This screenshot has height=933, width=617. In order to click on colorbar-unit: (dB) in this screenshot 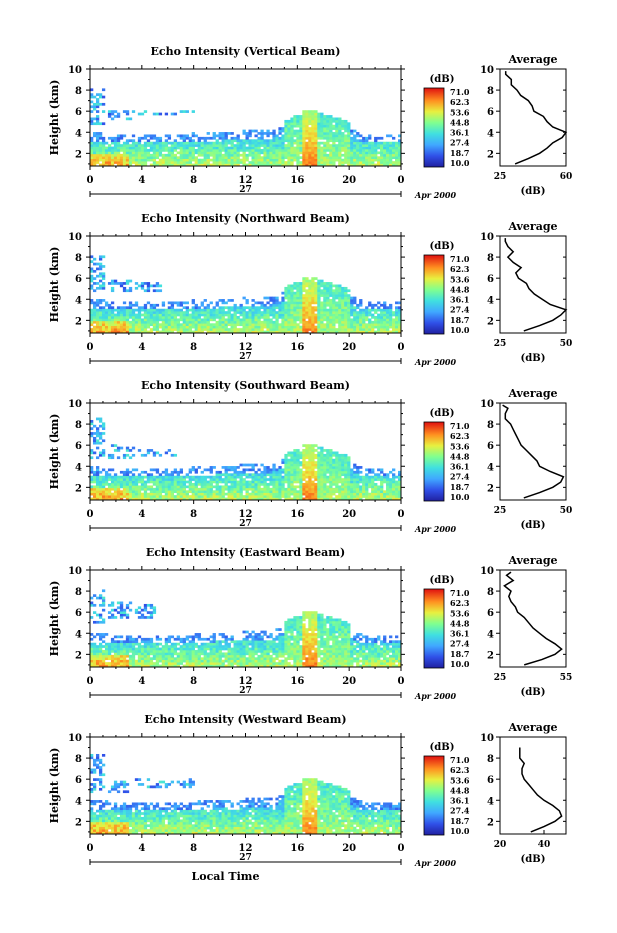, I will do `click(442, 246)`.